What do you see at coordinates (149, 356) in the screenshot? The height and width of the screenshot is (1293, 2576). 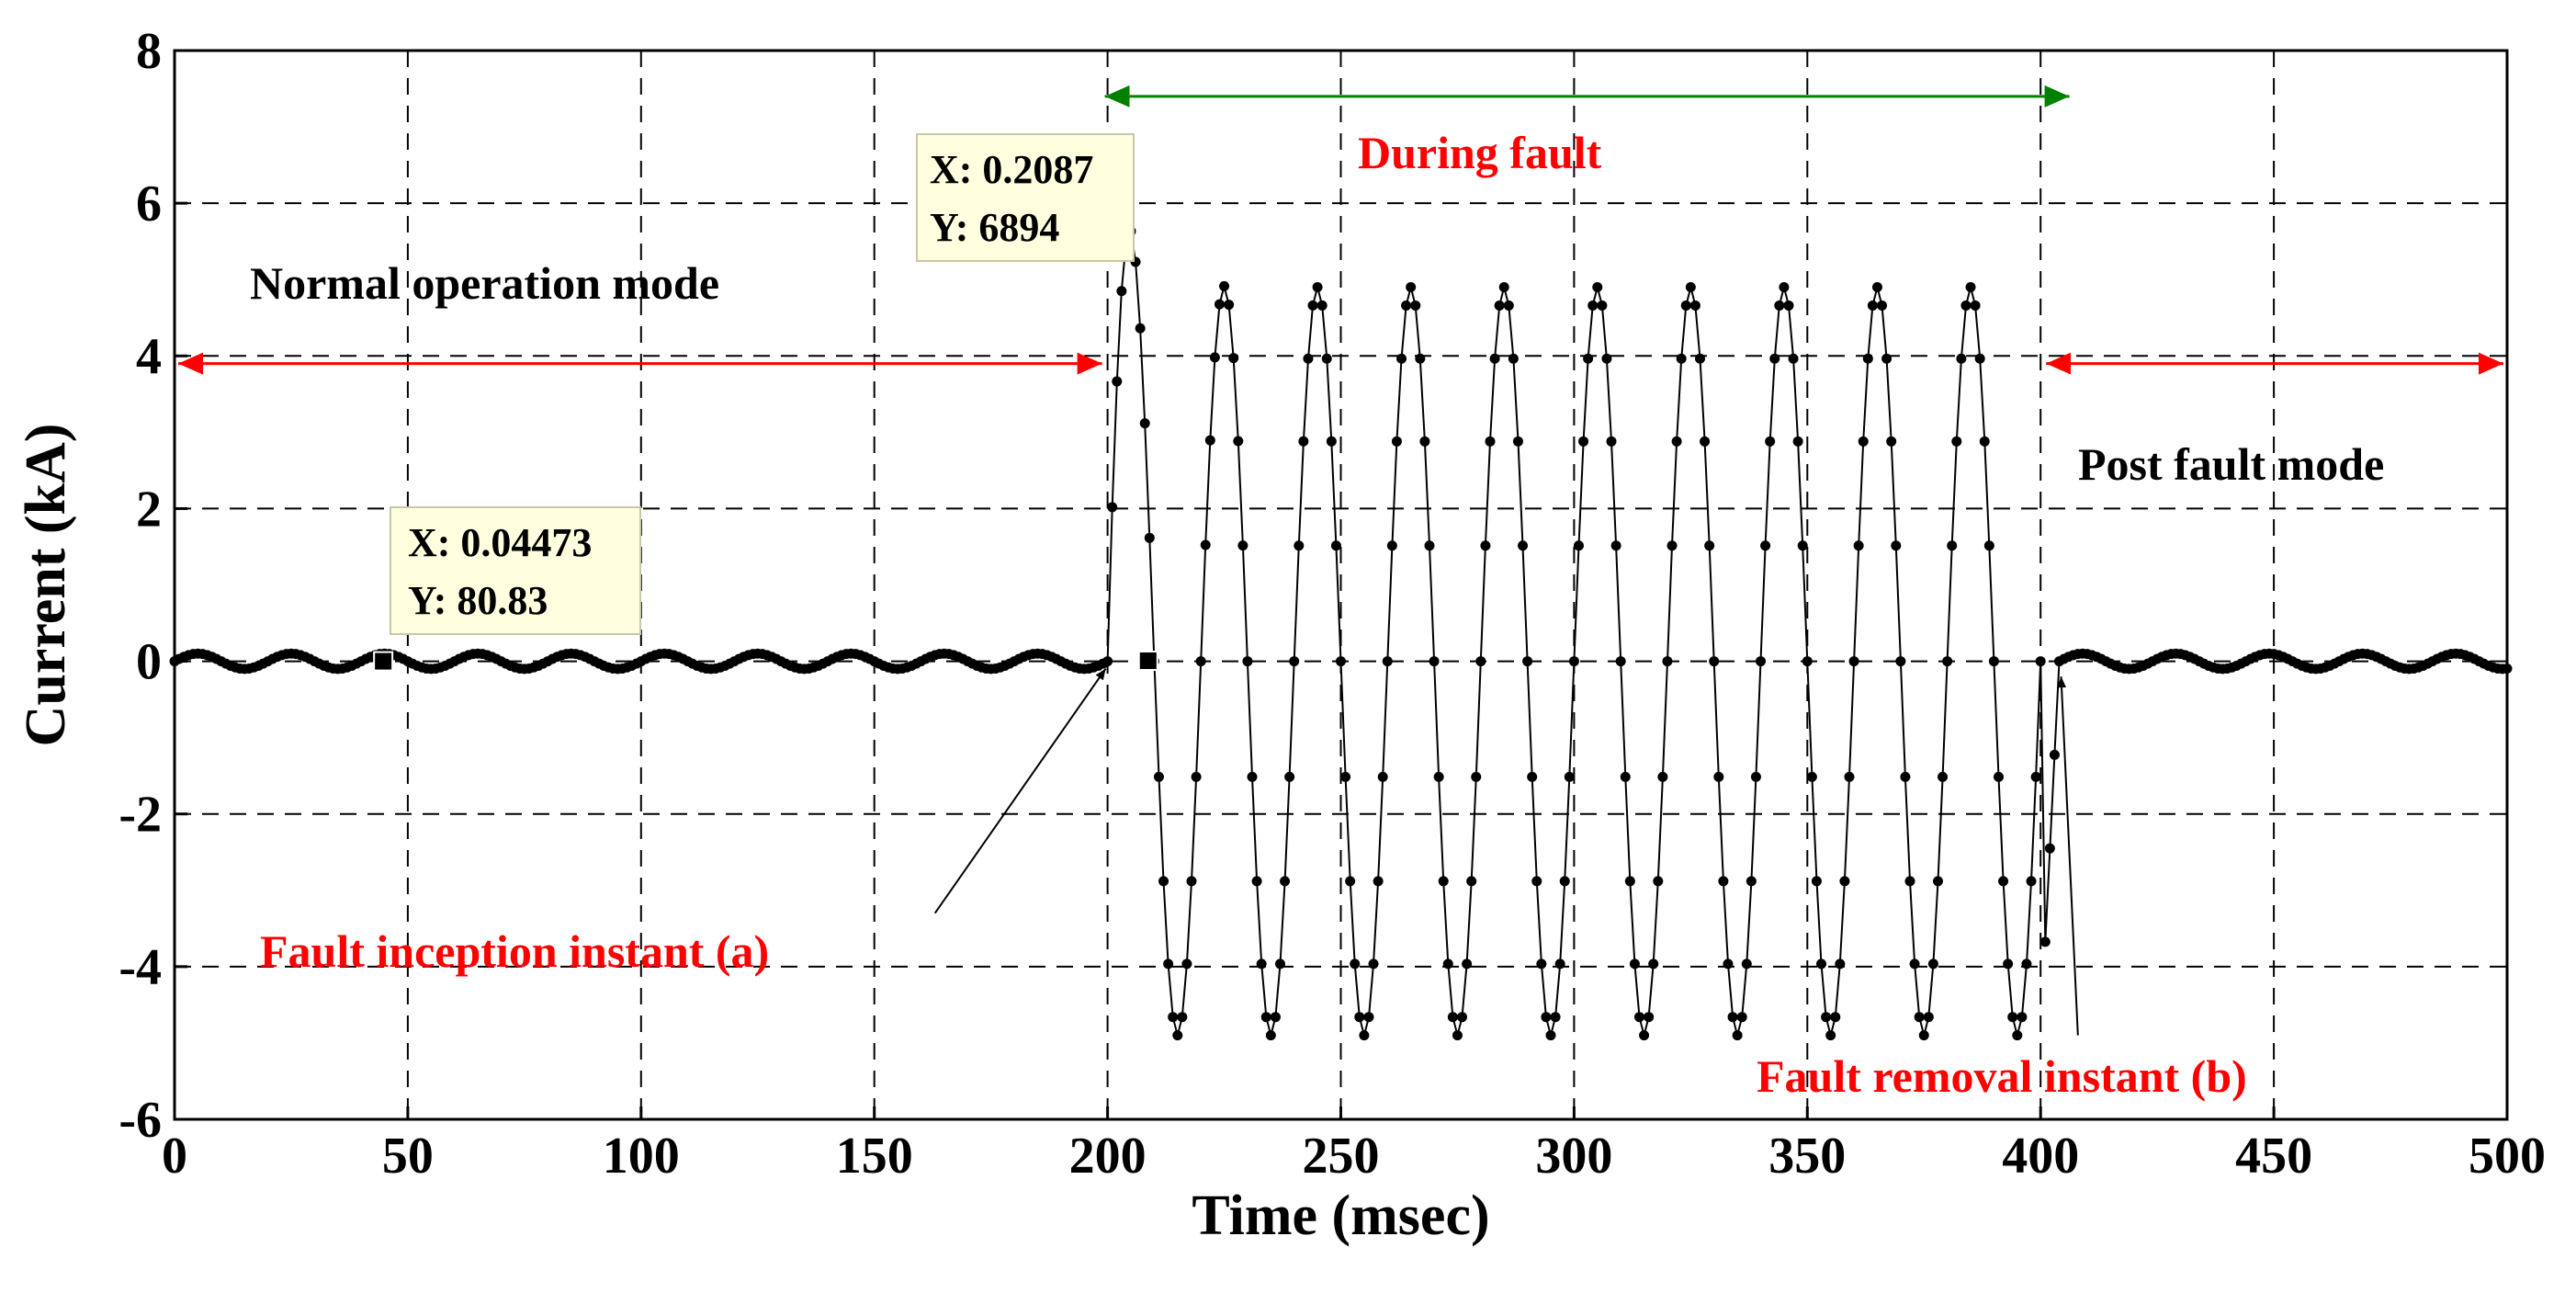 I see `y-tick-label: 4` at bounding box center [149, 356].